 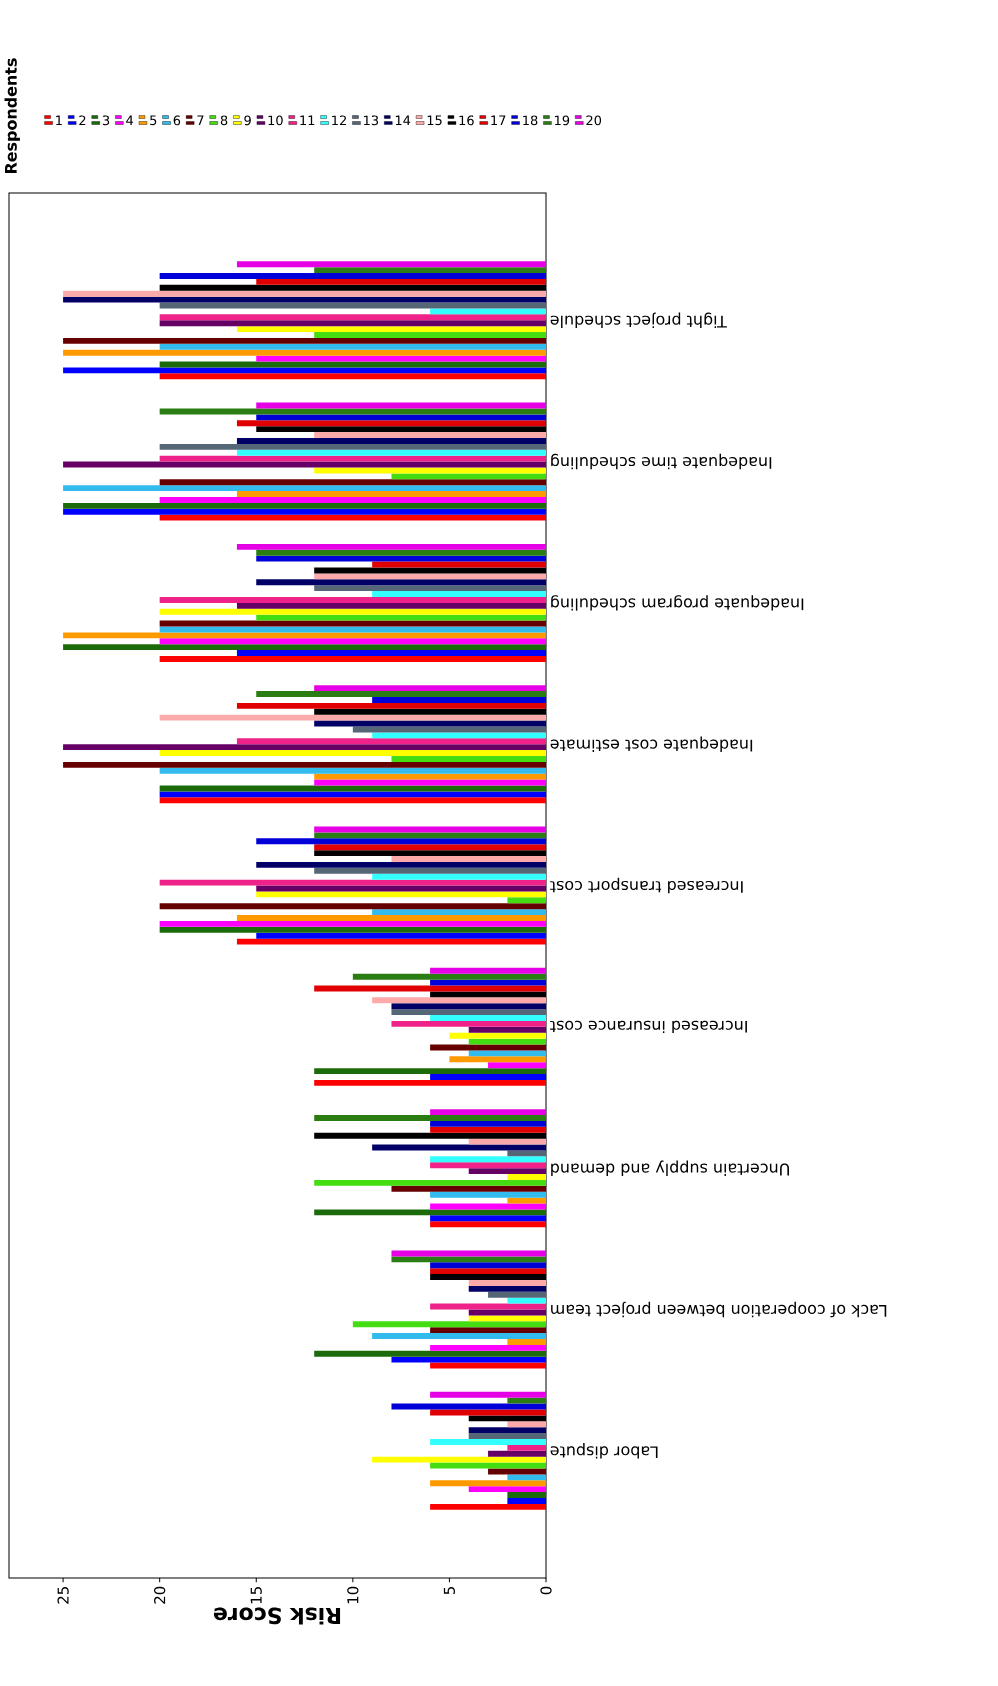 What do you see at coordinates (371, 120) in the screenshot?
I see `legend-label: 13` at bounding box center [371, 120].